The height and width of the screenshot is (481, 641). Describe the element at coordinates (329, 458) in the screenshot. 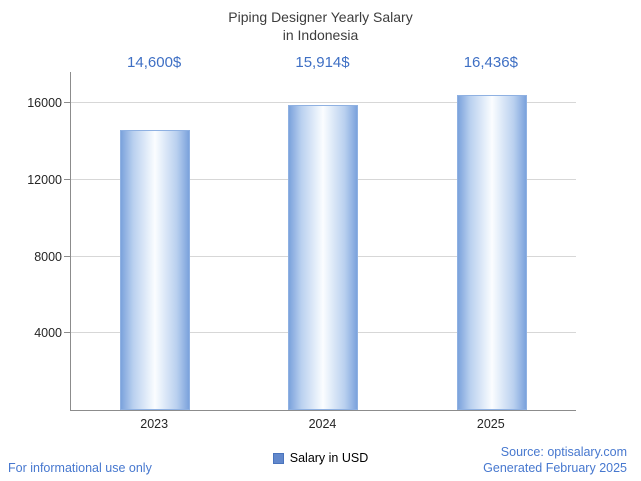

I see `legend-label: Salary in USD` at that location.